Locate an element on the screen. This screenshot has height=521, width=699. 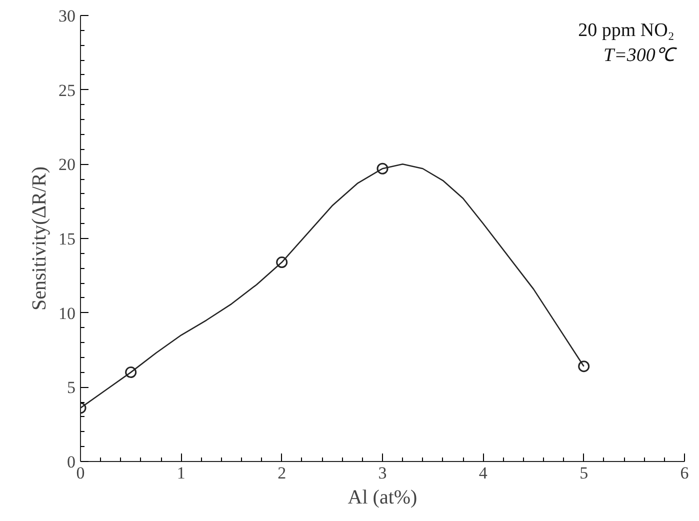
annotation: T=300℃ is located at coordinates (641, 55).